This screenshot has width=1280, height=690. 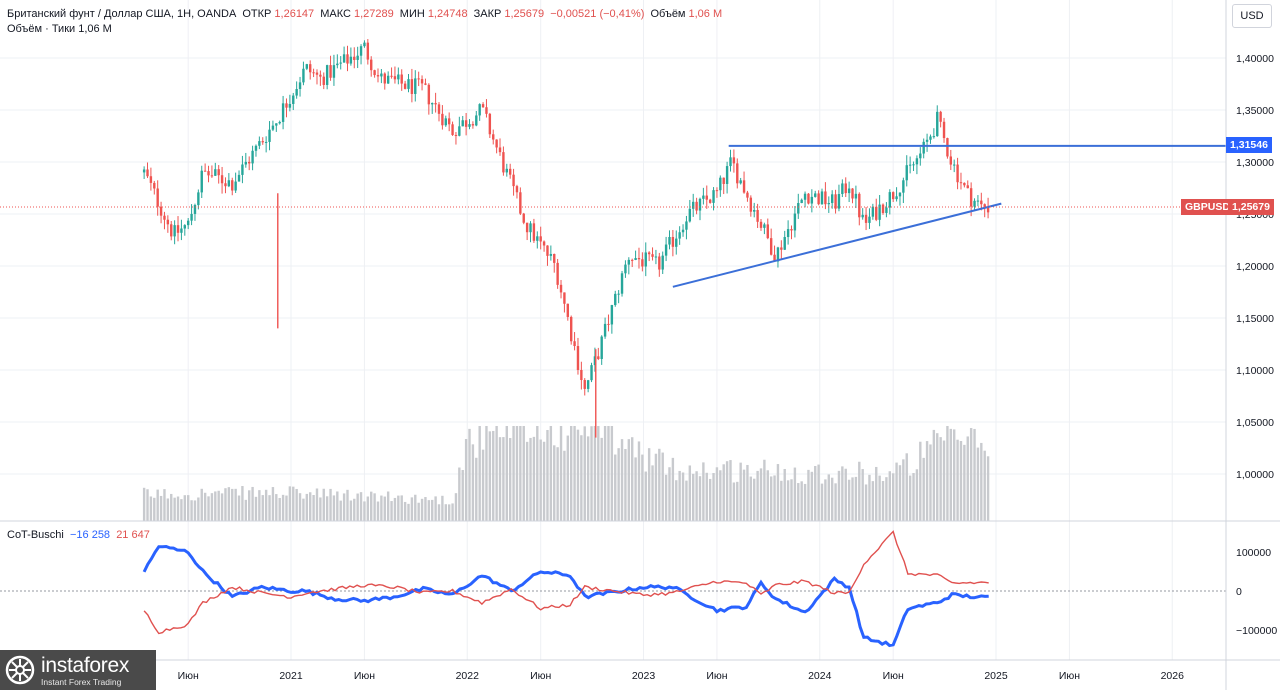 What do you see at coordinates (122, 14) in the screenshot?
I see `symbol-title: Британский фунт / Доллар США, 1Н, OANDA` at bounding box center [122, 14].